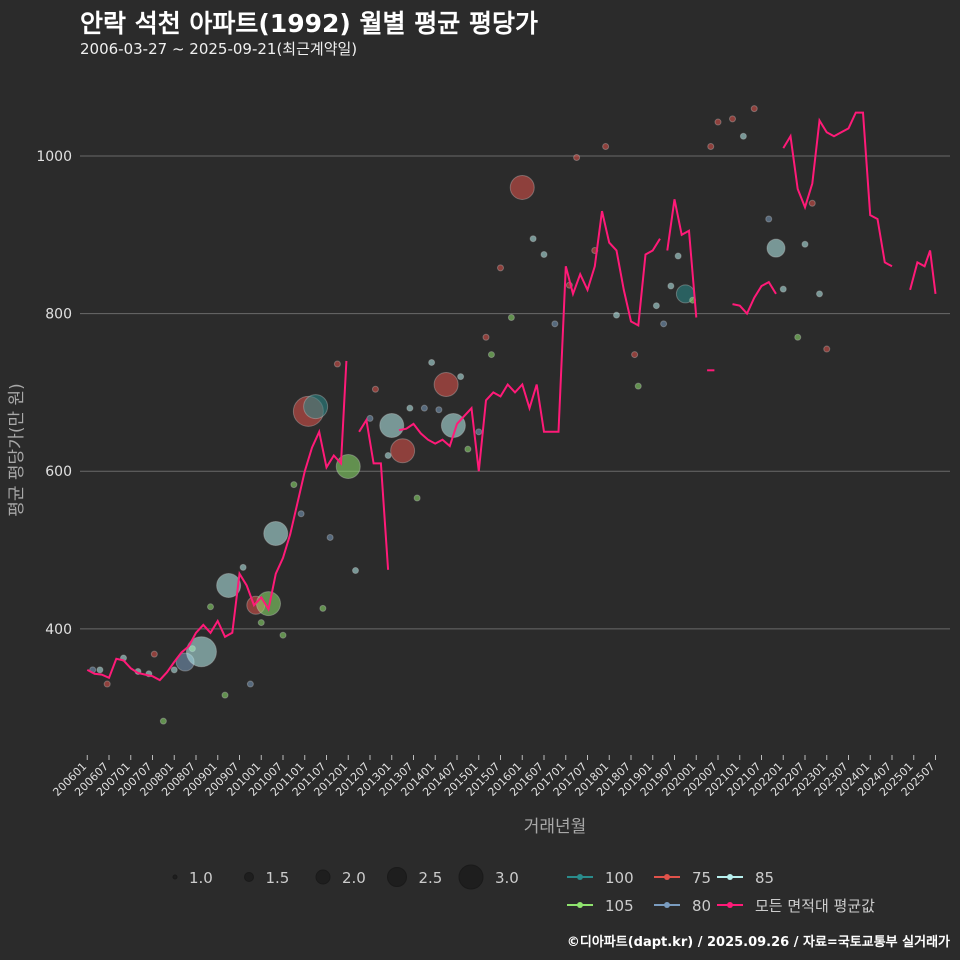 The height and width of the screenshot is (960, 960). Describe the element at coordinates (507, 878) in the screenshot. I see `size-legend-label: 3.0` at that location.